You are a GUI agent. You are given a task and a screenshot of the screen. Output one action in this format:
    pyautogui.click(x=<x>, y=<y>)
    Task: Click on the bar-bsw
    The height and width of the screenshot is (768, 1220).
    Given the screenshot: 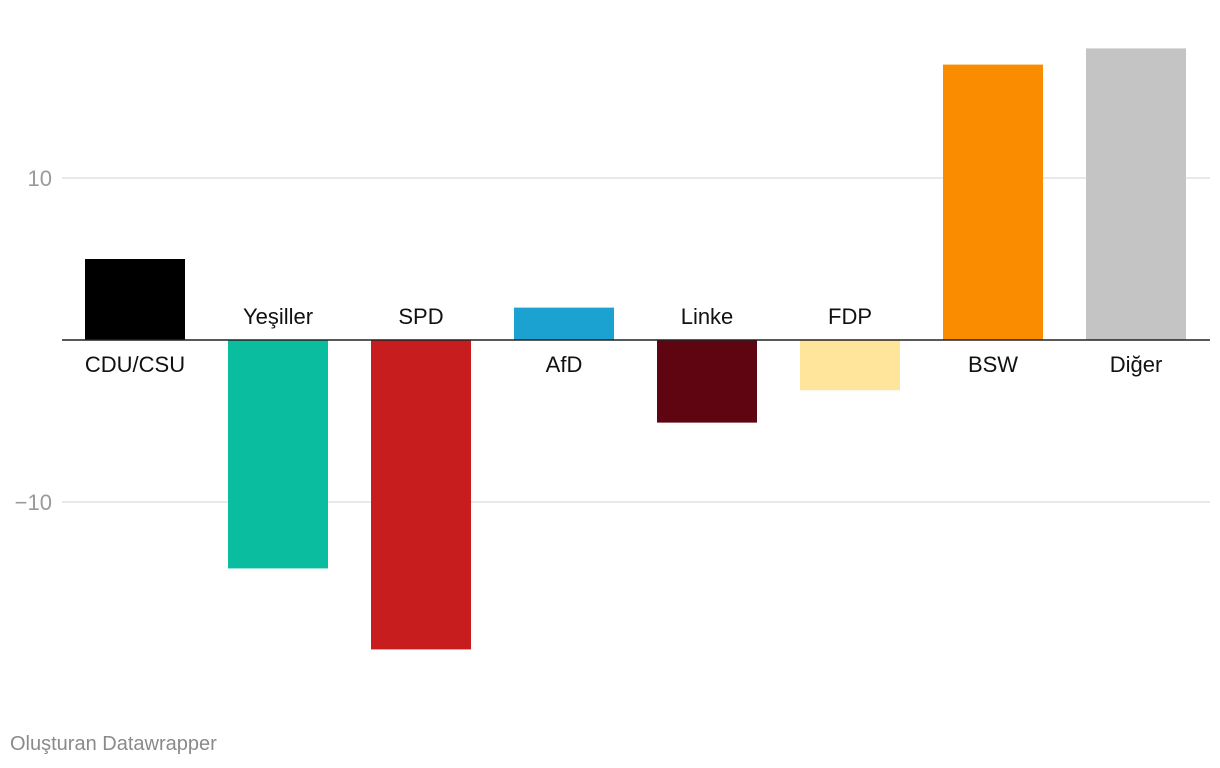 What is the action you would take?
    pyautogui.click(x=993, y=202)
    